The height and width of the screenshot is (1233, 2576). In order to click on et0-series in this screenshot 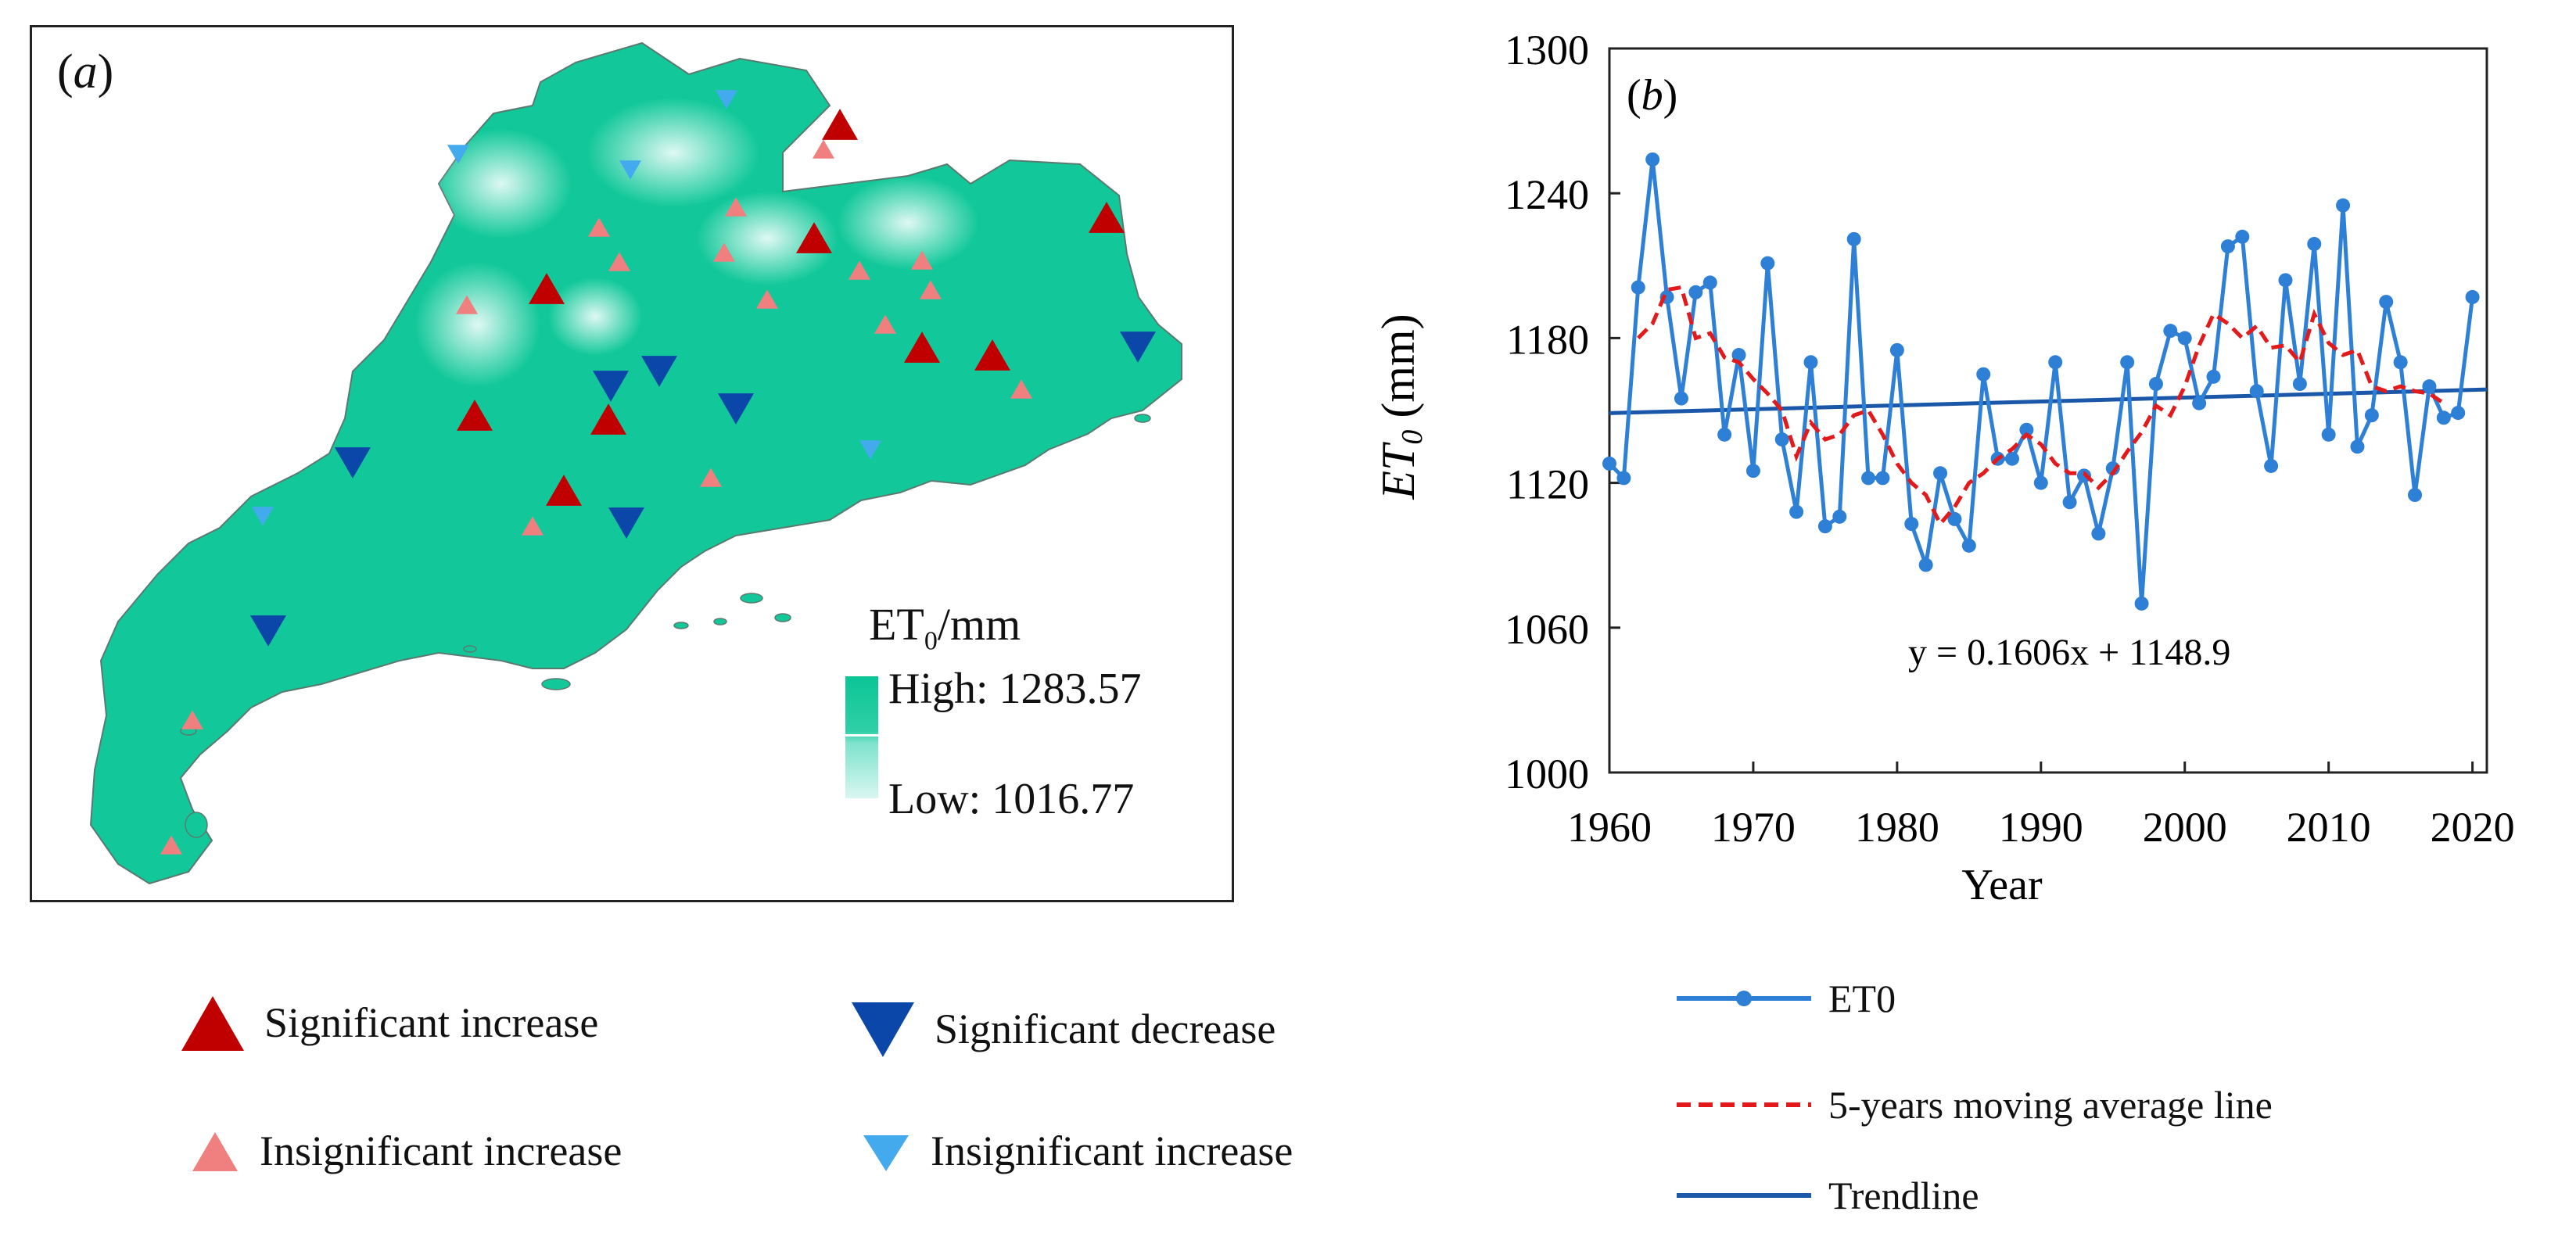, I will do `click(2041, 381)`.